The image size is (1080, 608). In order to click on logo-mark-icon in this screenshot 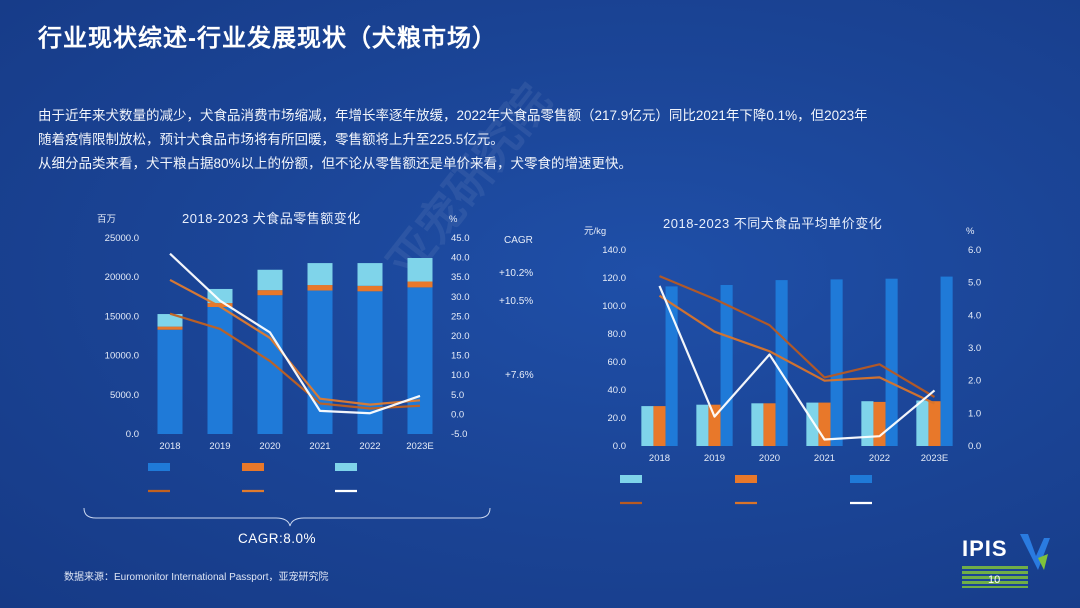, I will do `click(1035, 552)`.